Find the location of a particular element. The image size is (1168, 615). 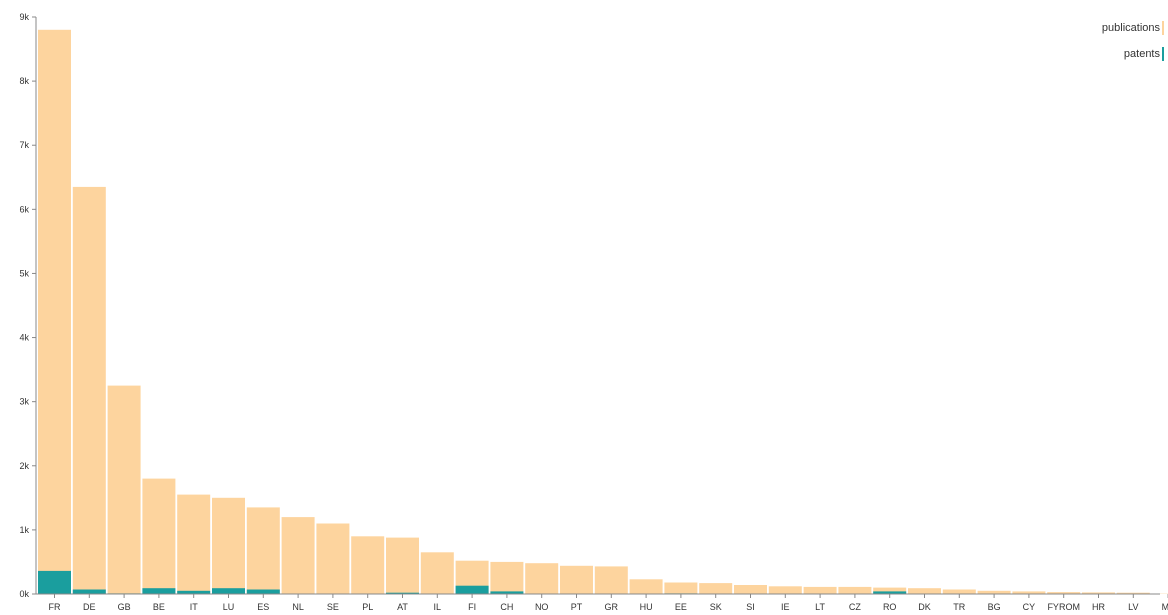

y-tick-label-9: 9k is located at coordinates (24, 17).